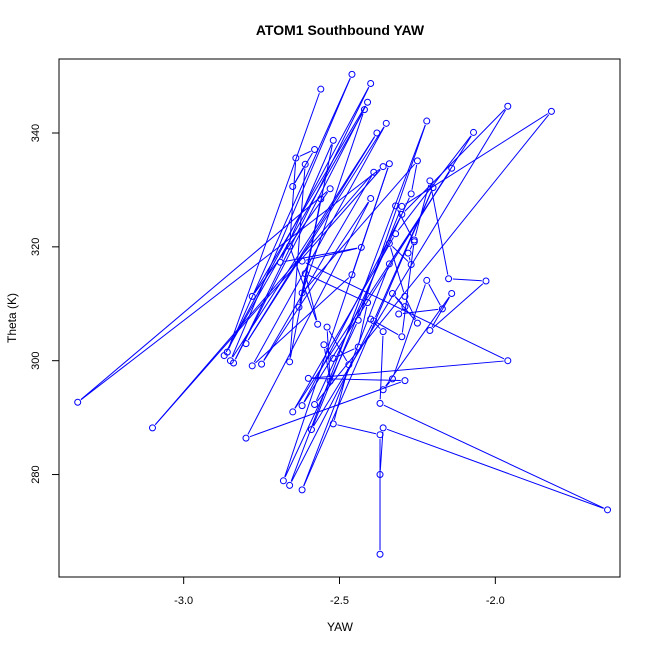 The height and width of the screenshot is (650, 650). Describe the element at coordinates (12, 318) in the screenshot. I see `y-axis-label: Theta (K)` at that location.